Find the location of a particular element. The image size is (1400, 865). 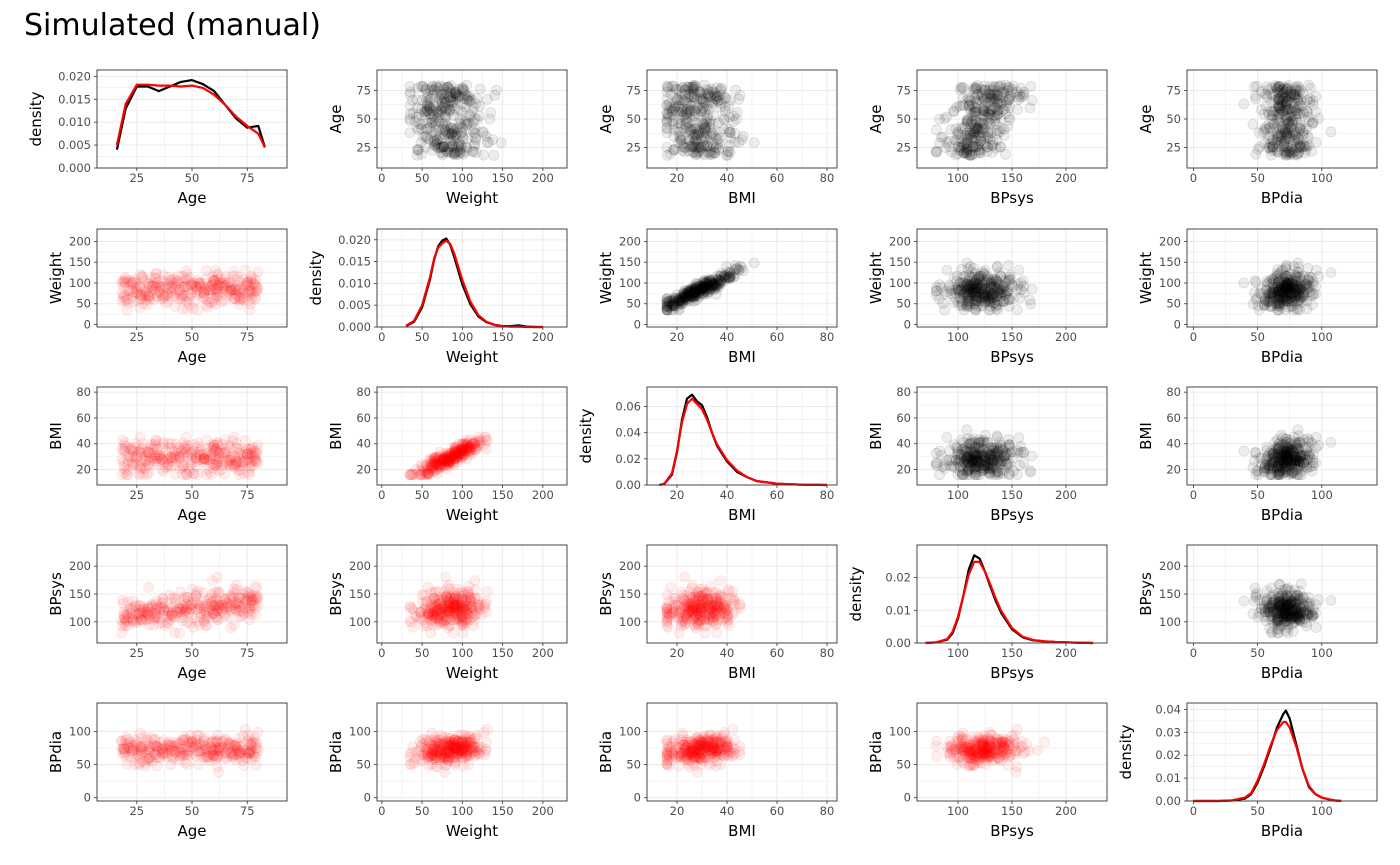

y-tick-label: 60 is located at coordinates (1173, 418).